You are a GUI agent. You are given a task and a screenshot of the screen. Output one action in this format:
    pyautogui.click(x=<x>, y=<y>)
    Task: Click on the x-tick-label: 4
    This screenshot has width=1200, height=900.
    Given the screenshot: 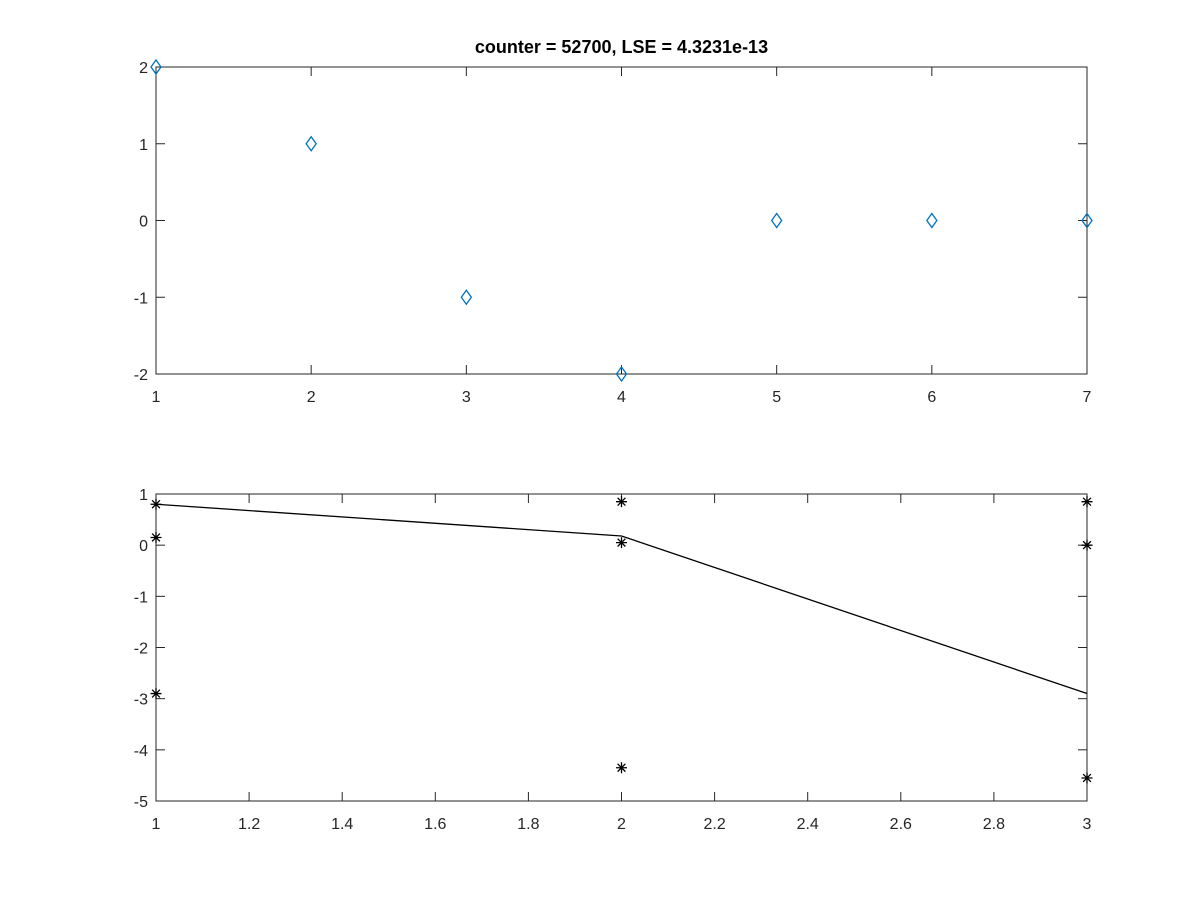 What is the action you would take?
    pyautogui.click(x=621, y=397)
    